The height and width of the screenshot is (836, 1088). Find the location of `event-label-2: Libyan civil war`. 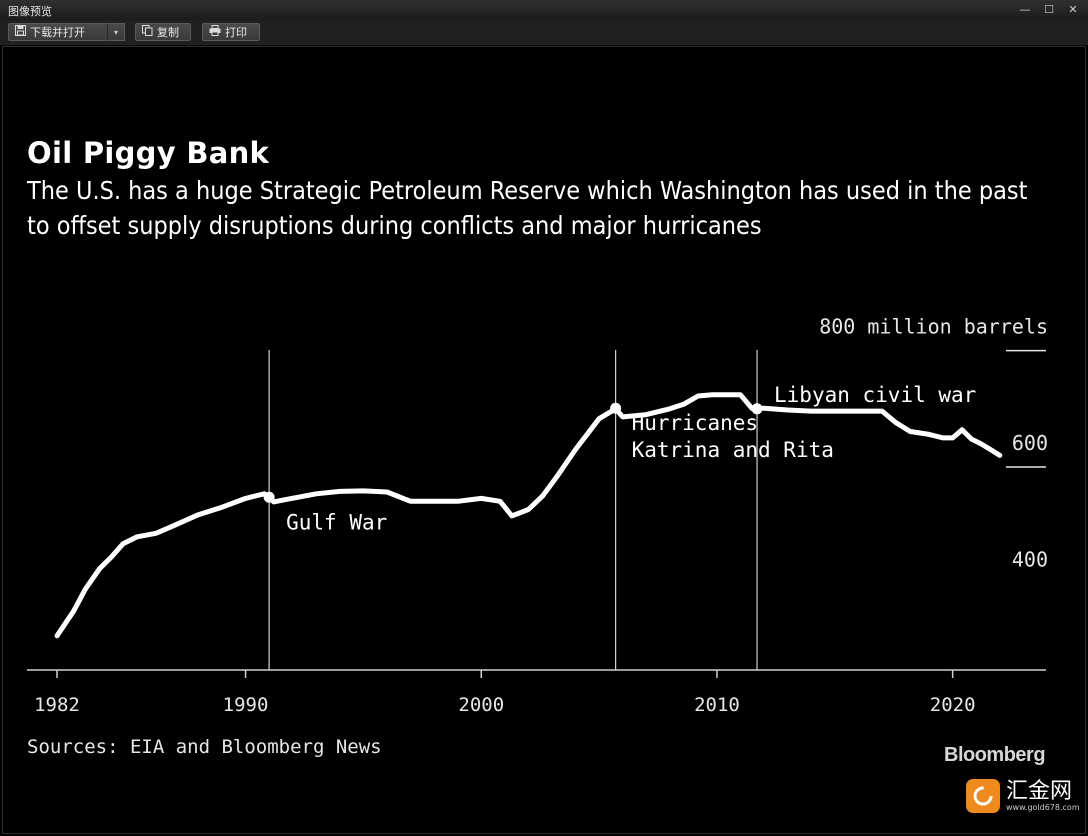

event-label-2: Libyan civil war is located at coordinates (875, 395).